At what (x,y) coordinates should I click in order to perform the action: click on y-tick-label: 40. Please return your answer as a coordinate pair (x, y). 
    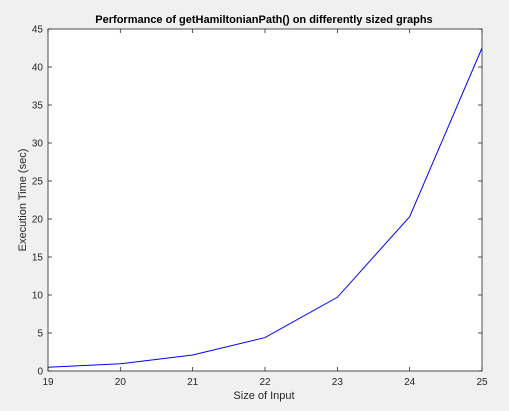
    Looking at the image, I should click on (38, 68).